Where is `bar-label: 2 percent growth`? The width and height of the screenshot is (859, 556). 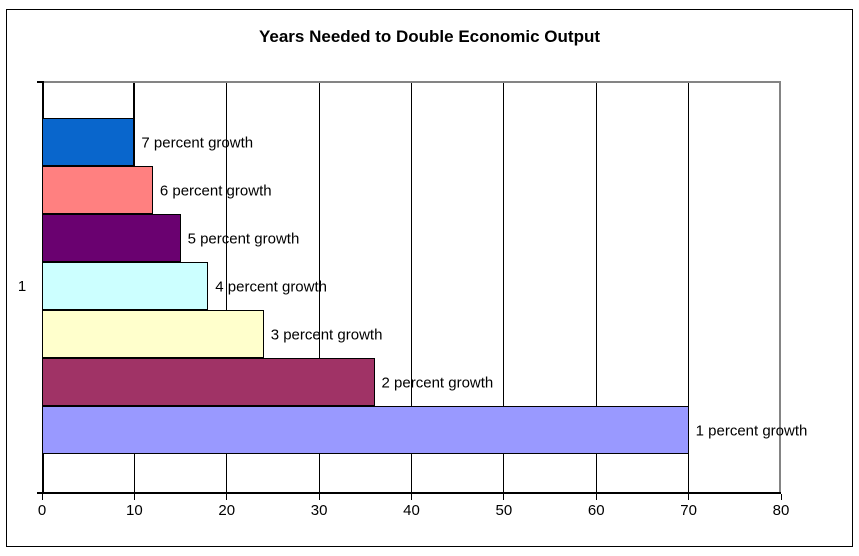 bar-label: 2 percent growth is located at coordinates (437, 383).